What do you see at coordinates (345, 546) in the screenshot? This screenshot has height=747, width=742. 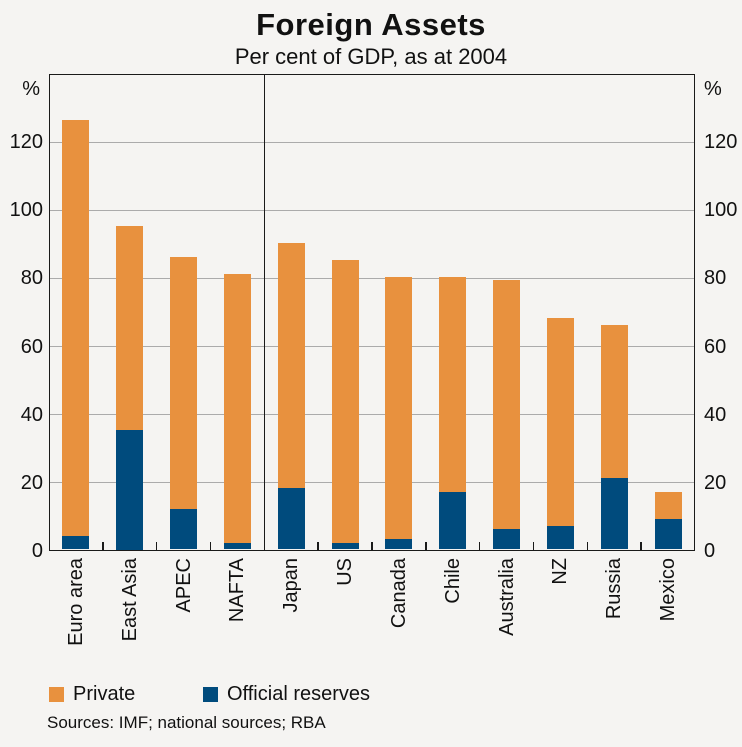 I see `bar-us-official-reserves` at bounding box center [345, 546].